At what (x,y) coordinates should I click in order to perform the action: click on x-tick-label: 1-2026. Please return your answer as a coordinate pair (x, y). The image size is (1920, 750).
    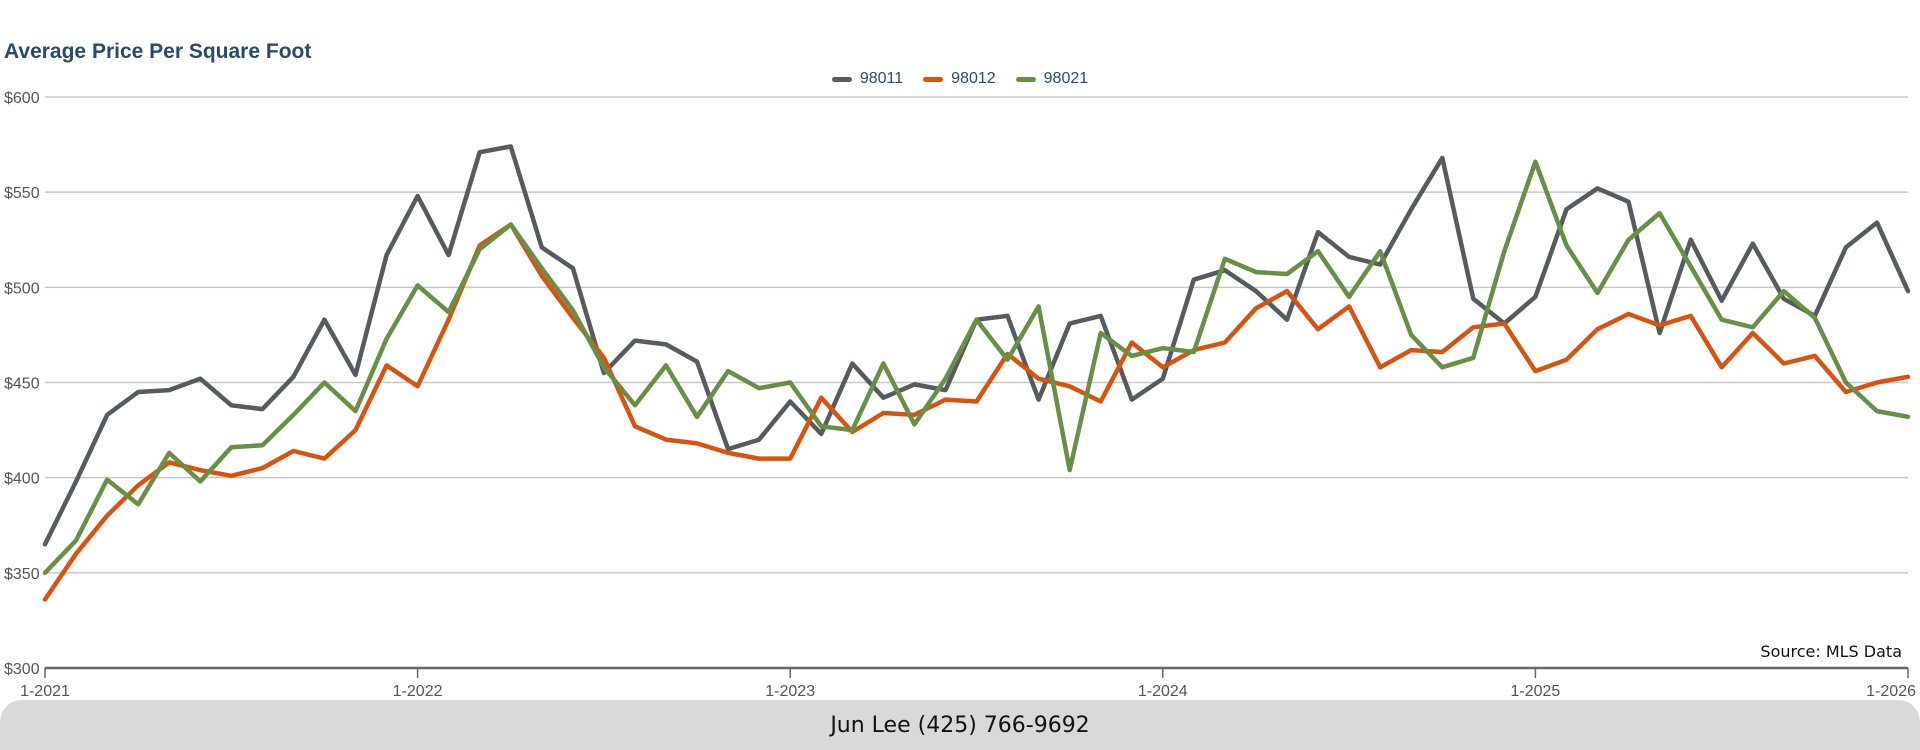
    Looking at the image, I should click on (1891, 691).